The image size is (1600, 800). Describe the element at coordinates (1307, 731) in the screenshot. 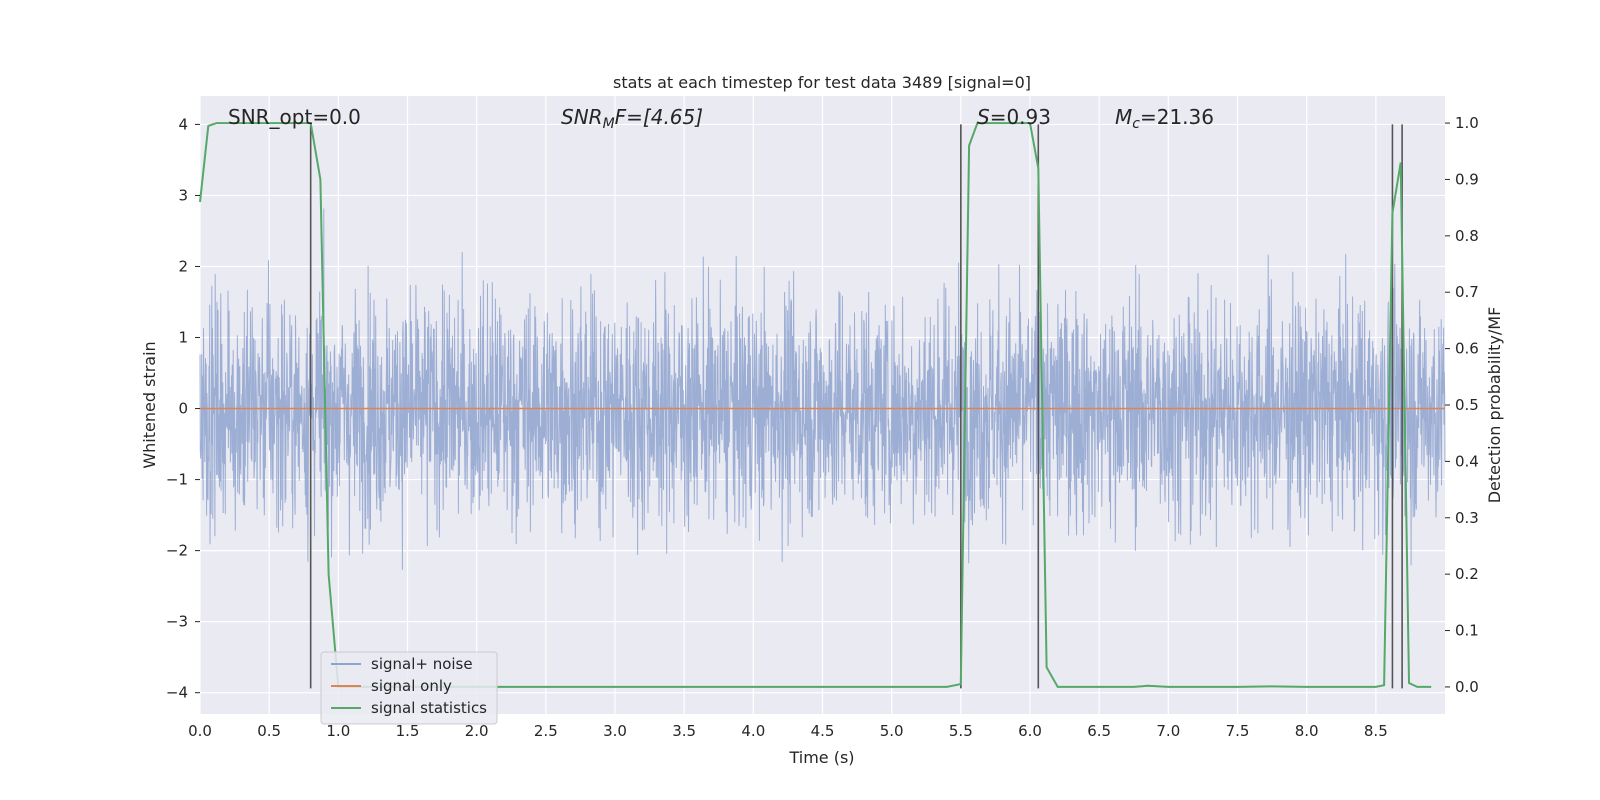

I see `x-tick-label-16: 8.0` at that location.